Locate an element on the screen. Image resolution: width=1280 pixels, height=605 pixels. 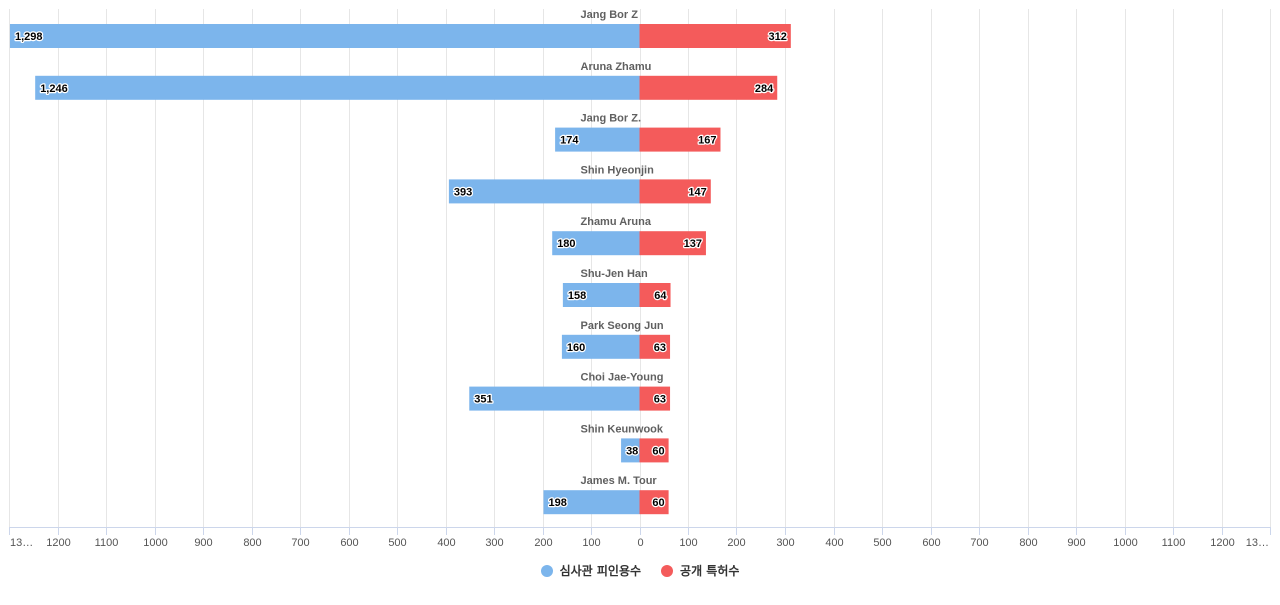
category-label: Shin Hyeonjin is located at coordinates (618, 170).